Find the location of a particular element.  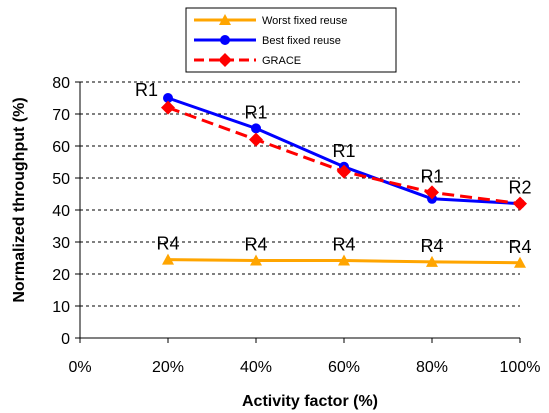

y-tick-label: 10 is located at coordinates (61, 307).